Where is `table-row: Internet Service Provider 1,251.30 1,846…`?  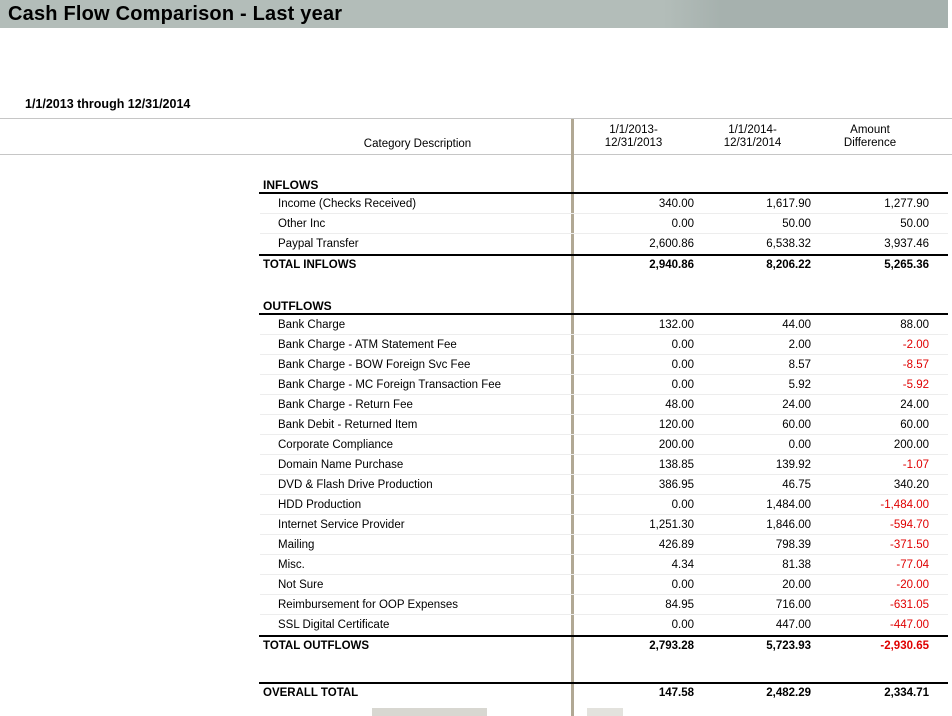
table-row: Internet Service Provider 1,251.30 1,846… is located at coordinates (476, 525).